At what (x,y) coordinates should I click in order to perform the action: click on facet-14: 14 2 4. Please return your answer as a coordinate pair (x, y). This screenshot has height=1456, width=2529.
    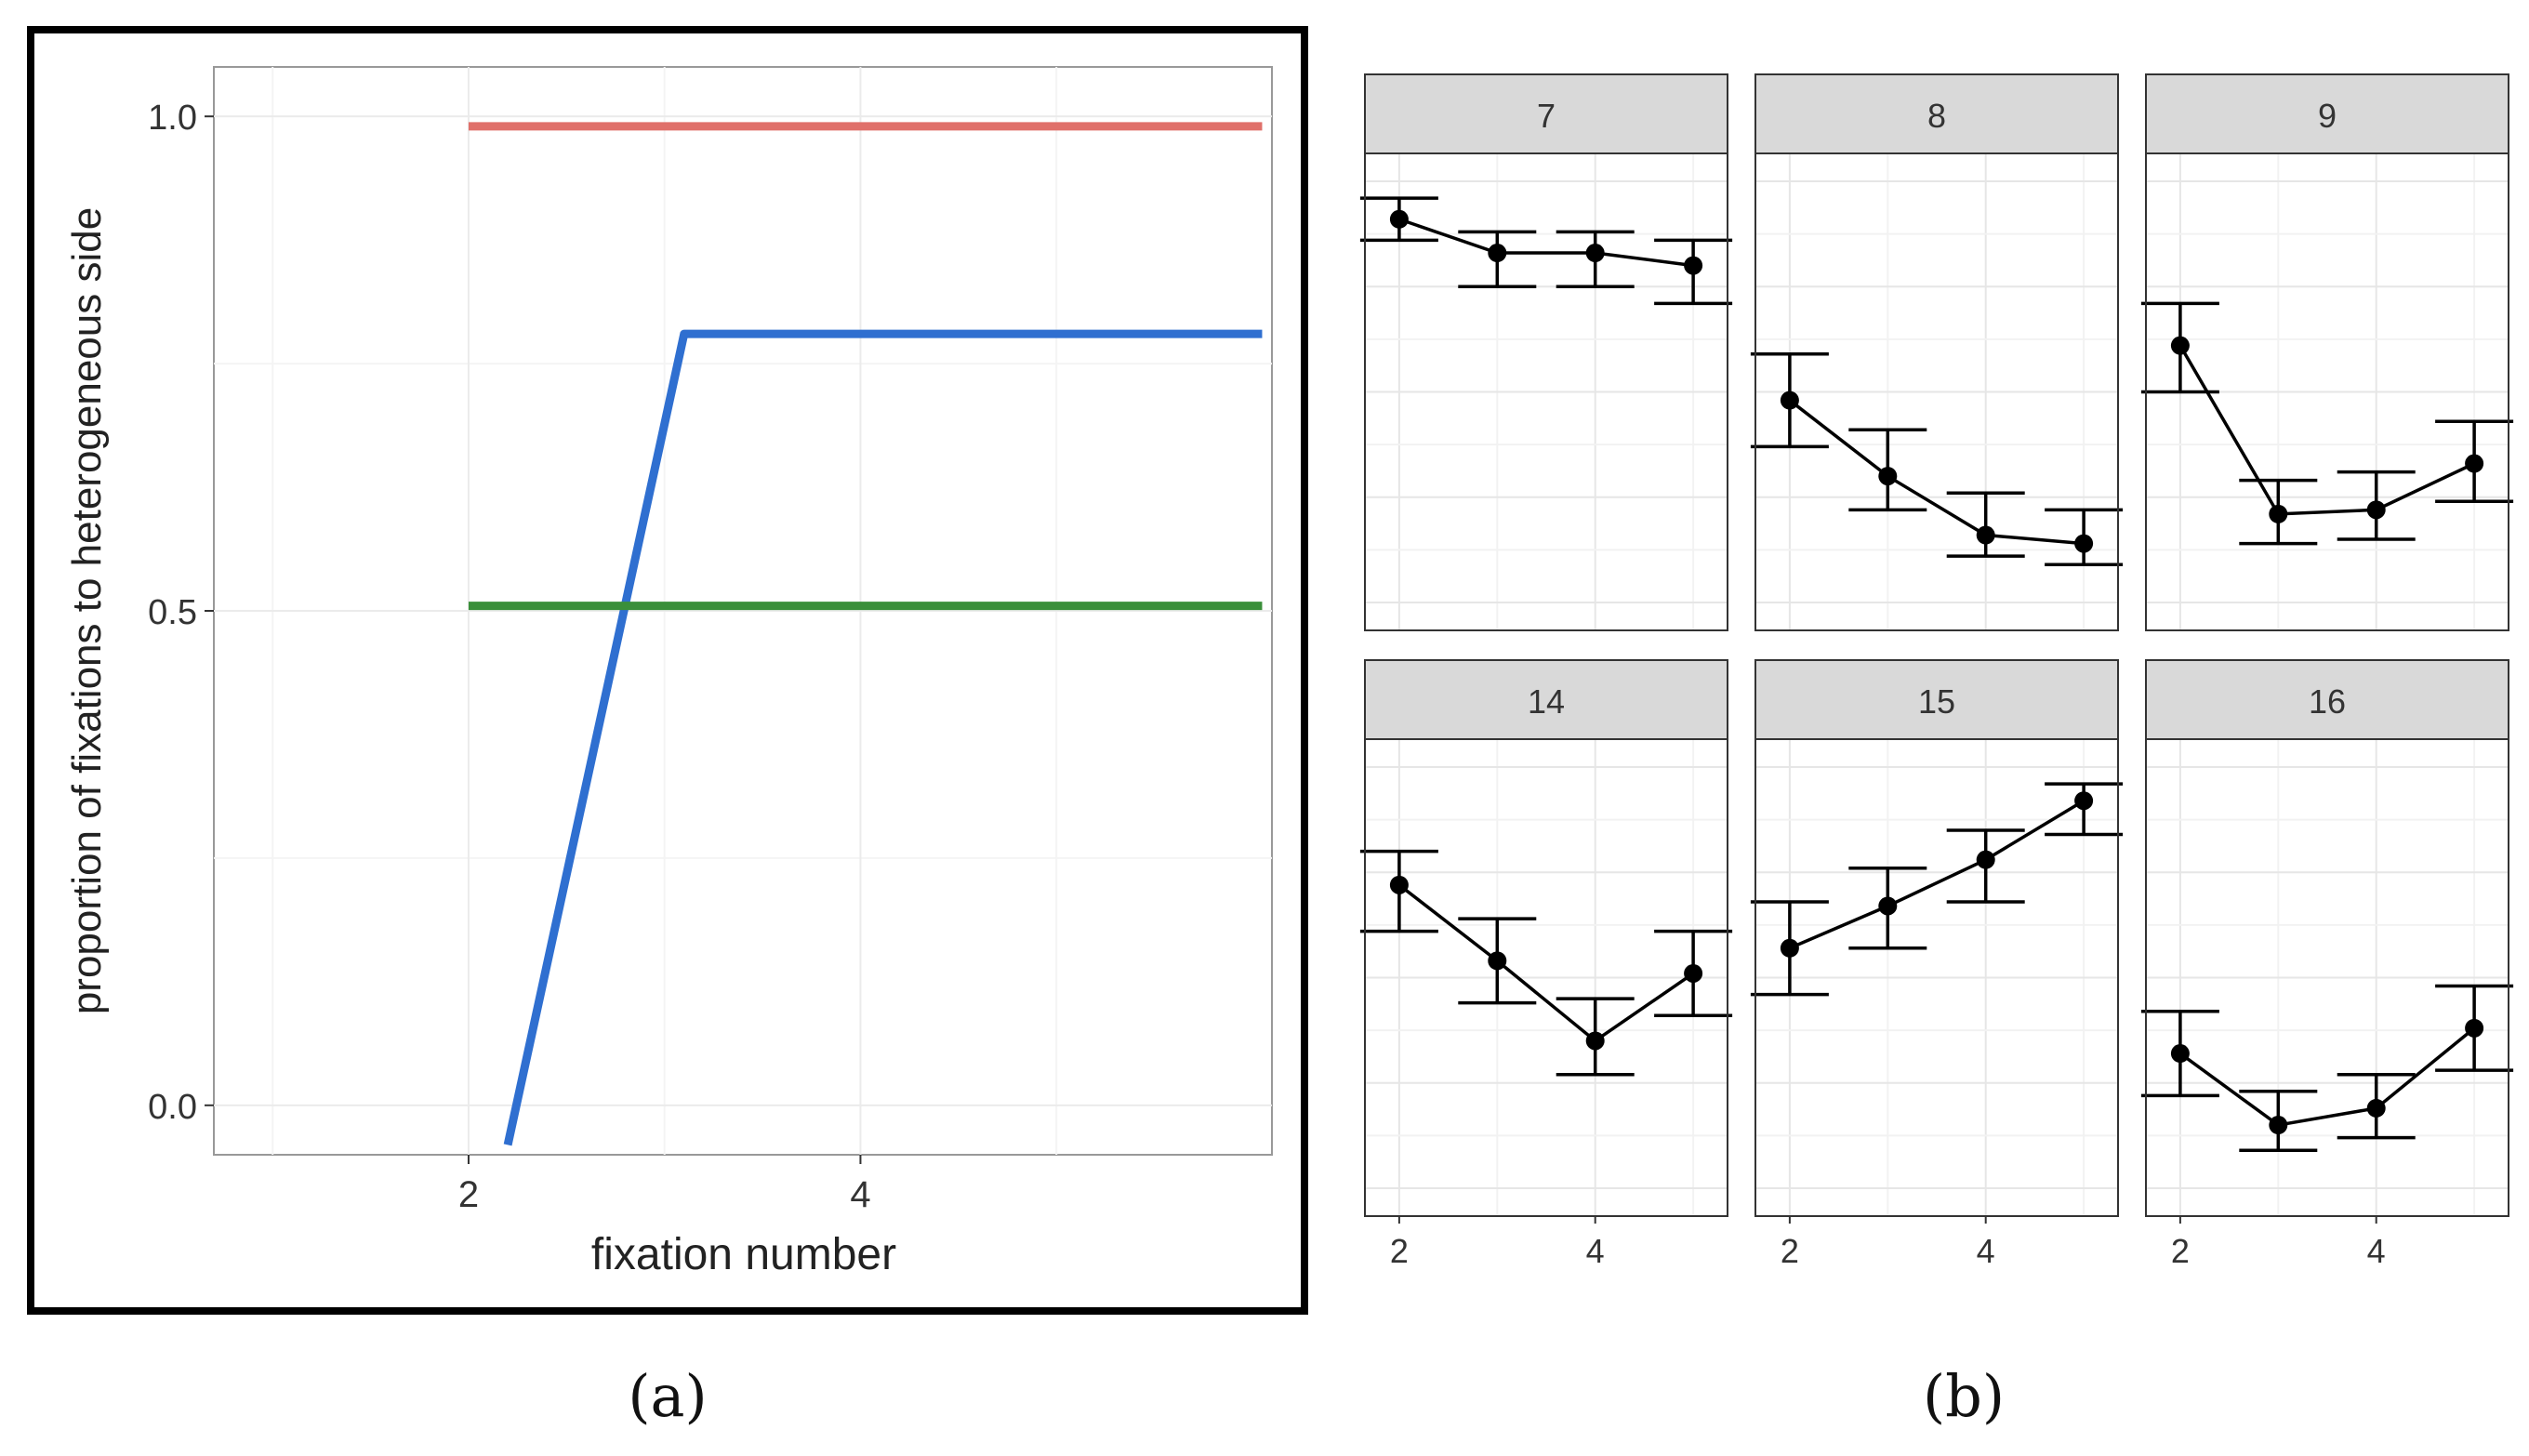
    Looking at the image, I should click on (1546, 964).